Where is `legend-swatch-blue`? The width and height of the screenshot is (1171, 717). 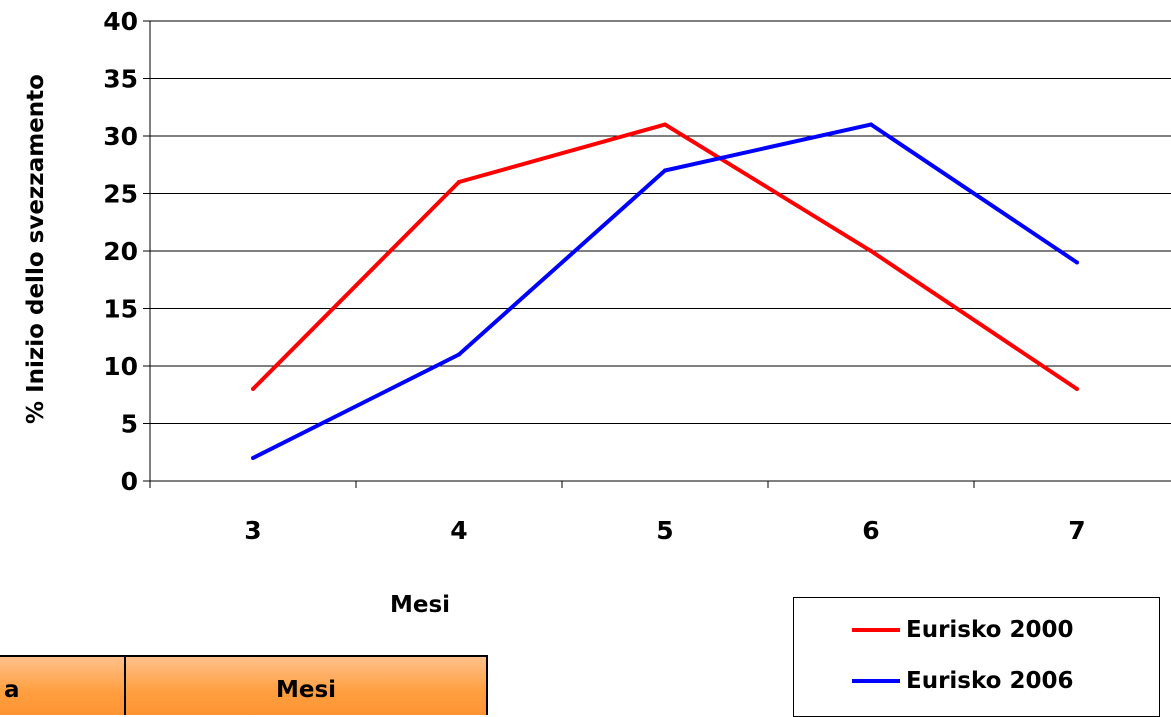 legend-swatch-blue is located at coordinates (876, 681).